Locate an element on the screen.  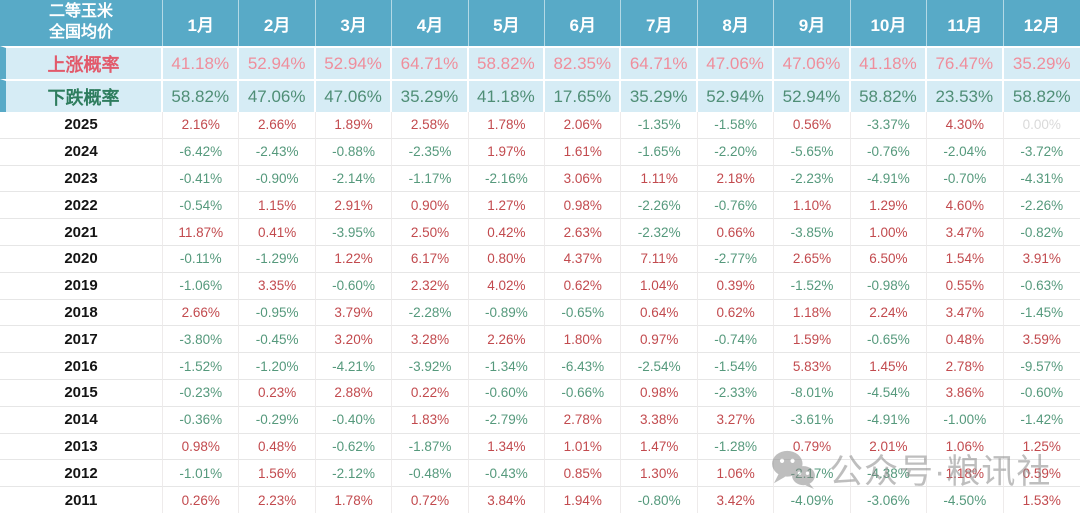
rise-probability-value: 41.18% is located at coordinates (889, 62).